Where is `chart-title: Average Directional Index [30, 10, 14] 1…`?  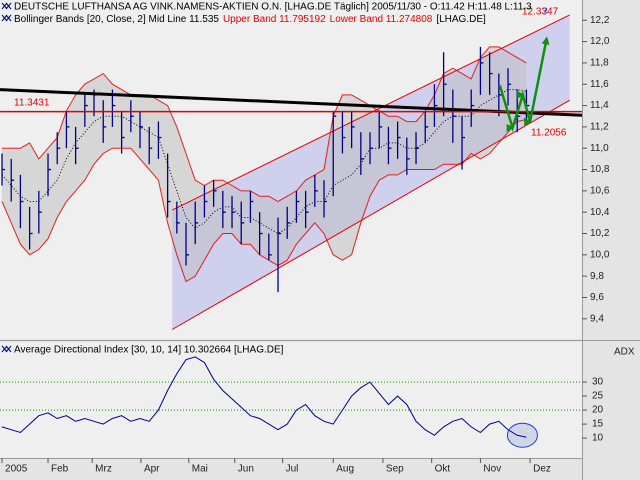
chart-title: Average Directional Index [30, 10, 14] 1… is located at coordinates (149, 350).